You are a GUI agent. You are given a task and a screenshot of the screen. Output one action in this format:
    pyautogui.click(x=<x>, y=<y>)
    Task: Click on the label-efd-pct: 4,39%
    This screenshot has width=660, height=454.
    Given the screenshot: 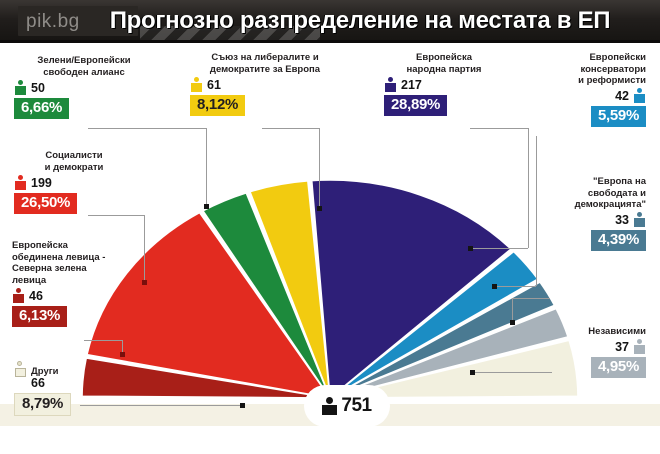 What is the action you would take?
    pyautogui.click(x=618, y=240)
    